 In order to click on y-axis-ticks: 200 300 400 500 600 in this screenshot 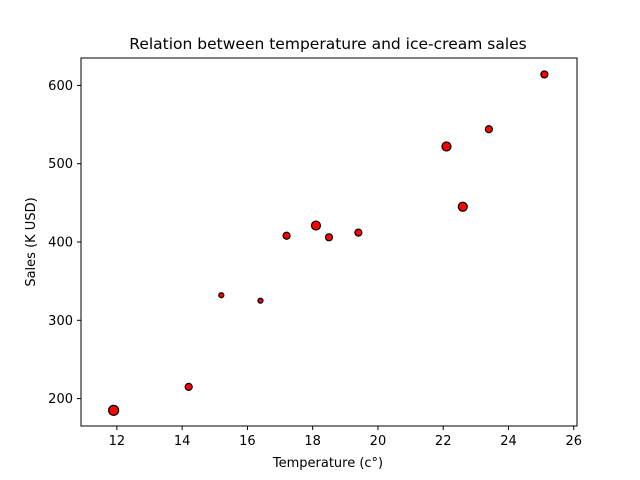, I will do `click(64, 243)`.